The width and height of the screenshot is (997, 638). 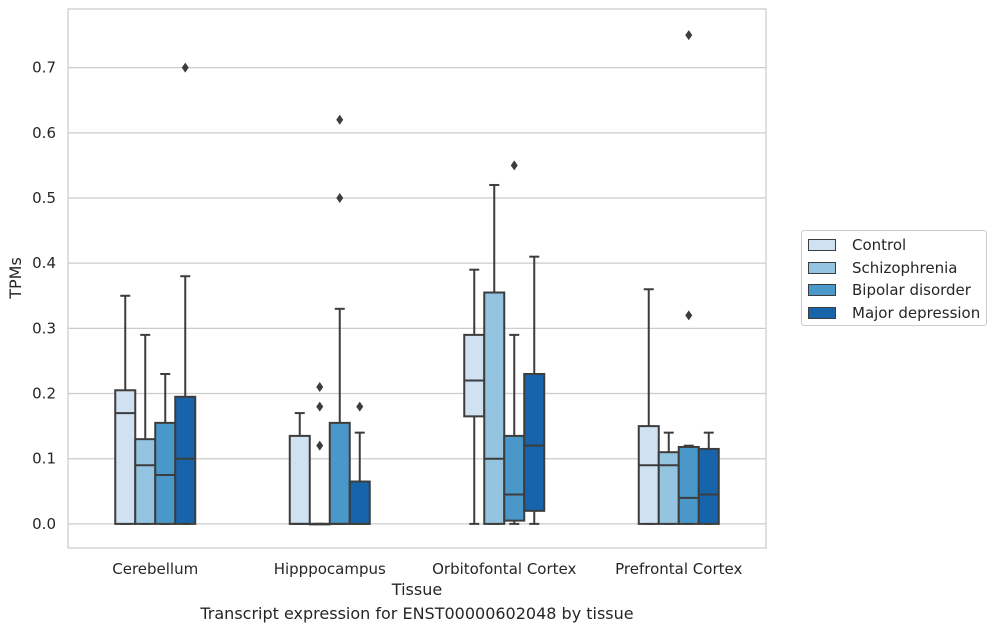 What do you see at coordinates (678, 569) in the screenshot?
I see `x-tick-label: Prefrontal Cortex` at bounding box center [678, 569].